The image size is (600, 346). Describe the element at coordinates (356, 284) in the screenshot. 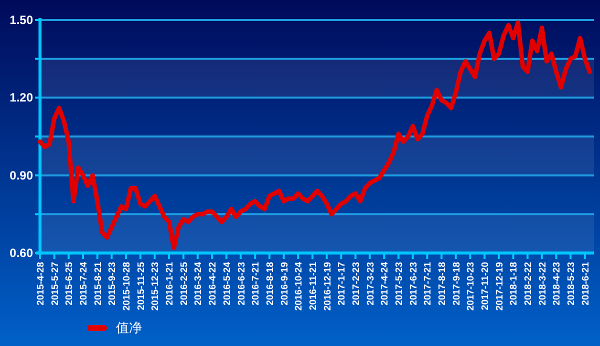

I see `x-tick-label: 2017-2-23` at that location.